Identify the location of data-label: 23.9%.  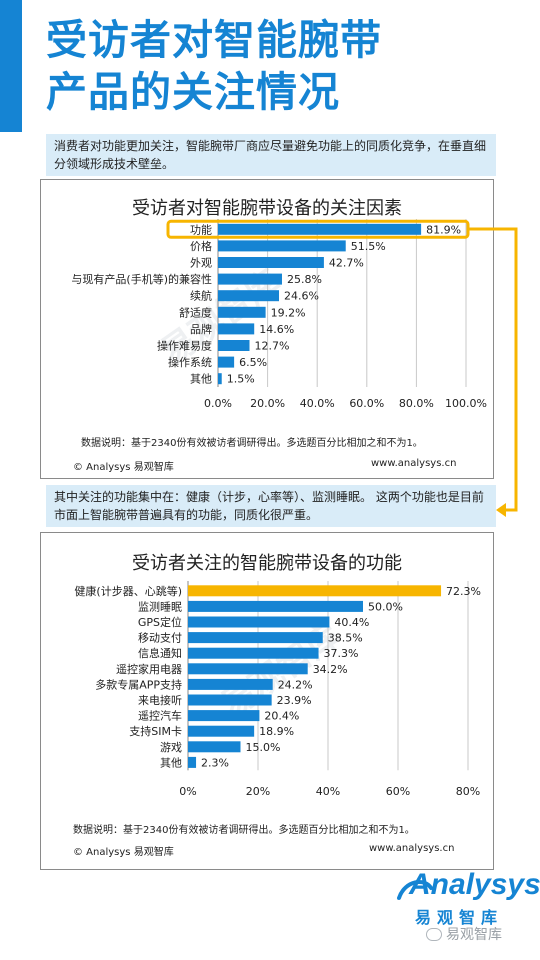
(294, 700).